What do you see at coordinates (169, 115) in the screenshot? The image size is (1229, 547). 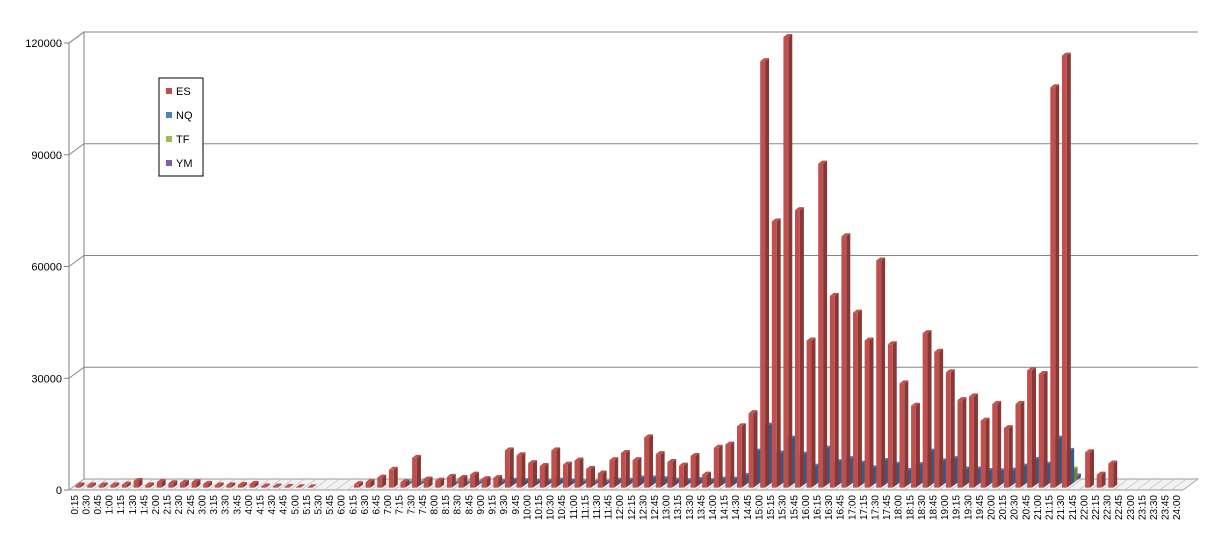 I see `legend-swatch-nq` at bounding box center [169, 115].